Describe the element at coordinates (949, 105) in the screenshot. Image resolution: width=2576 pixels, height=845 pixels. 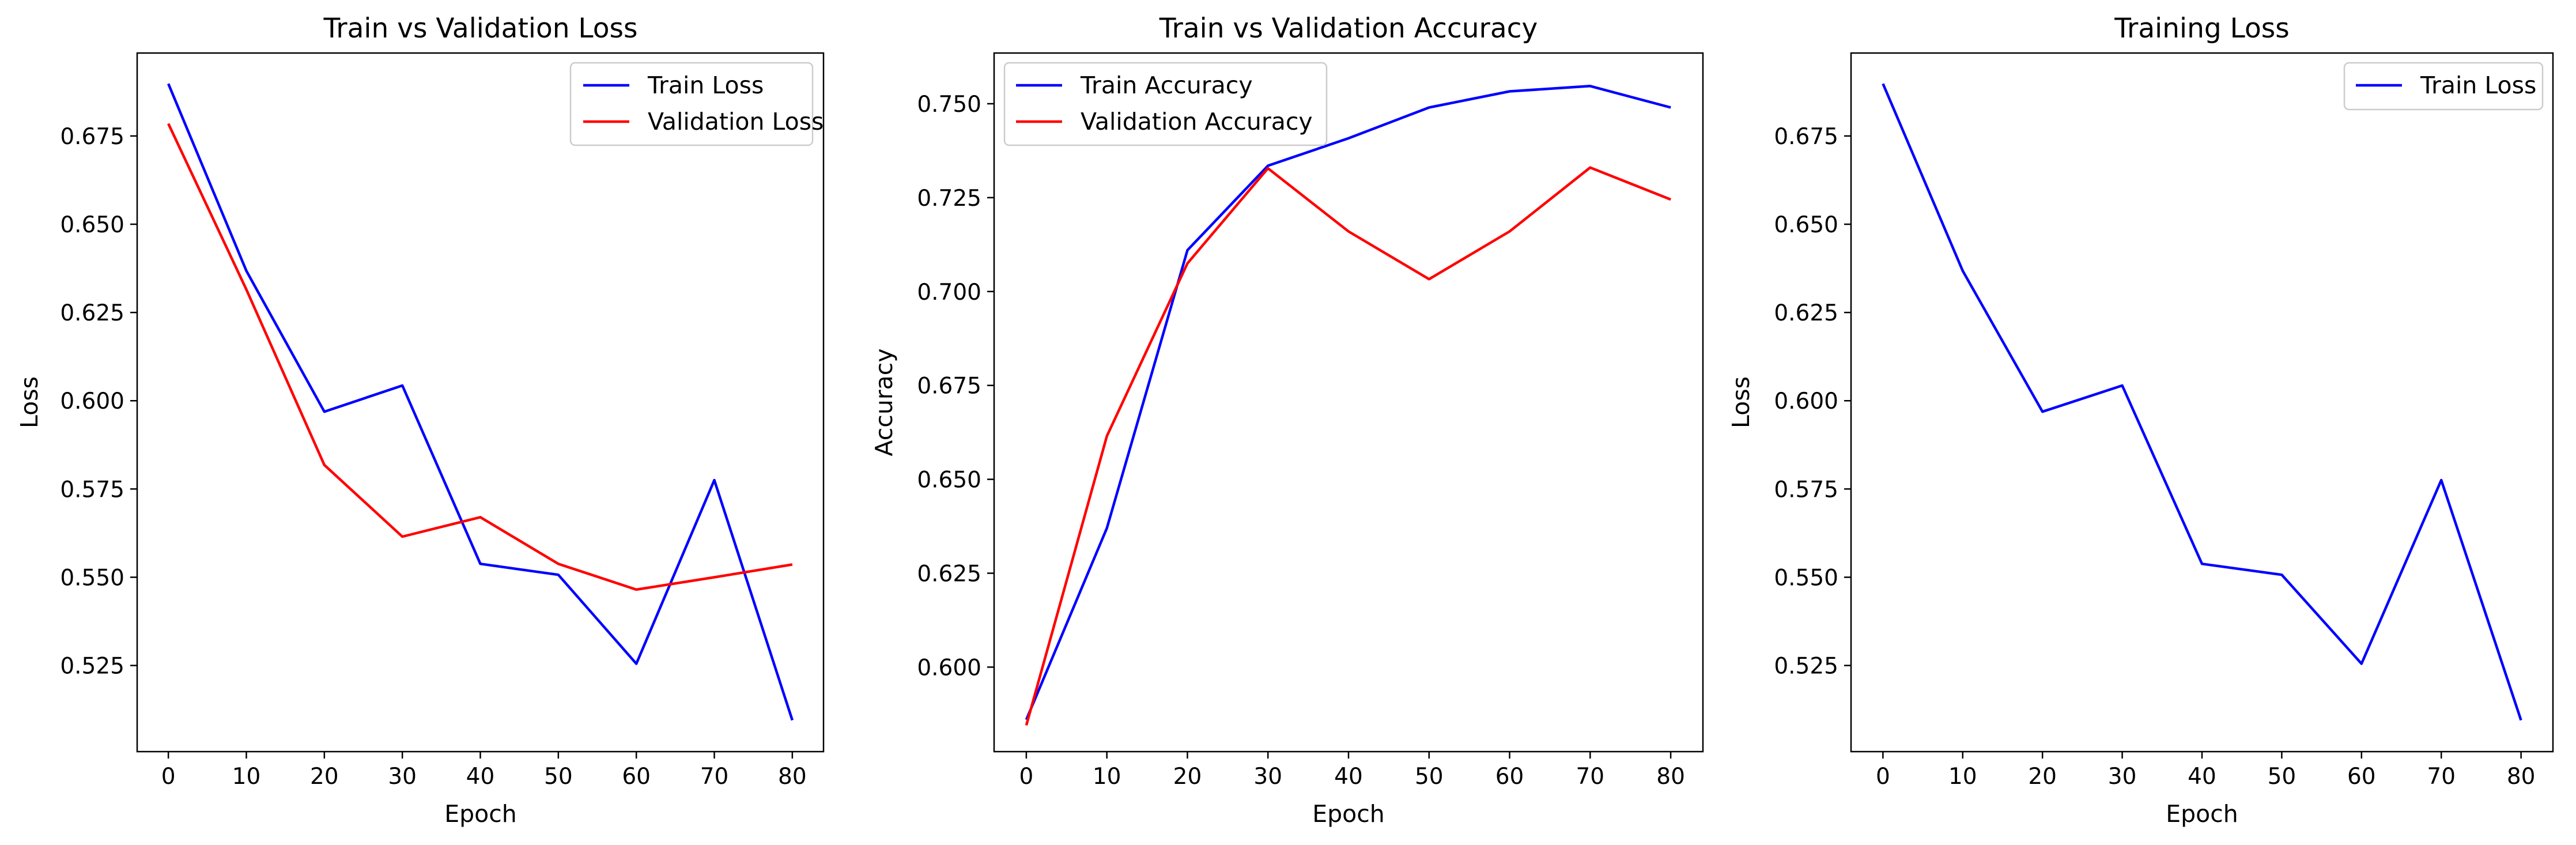
I see `y-tick-label: 0.750` at that location.